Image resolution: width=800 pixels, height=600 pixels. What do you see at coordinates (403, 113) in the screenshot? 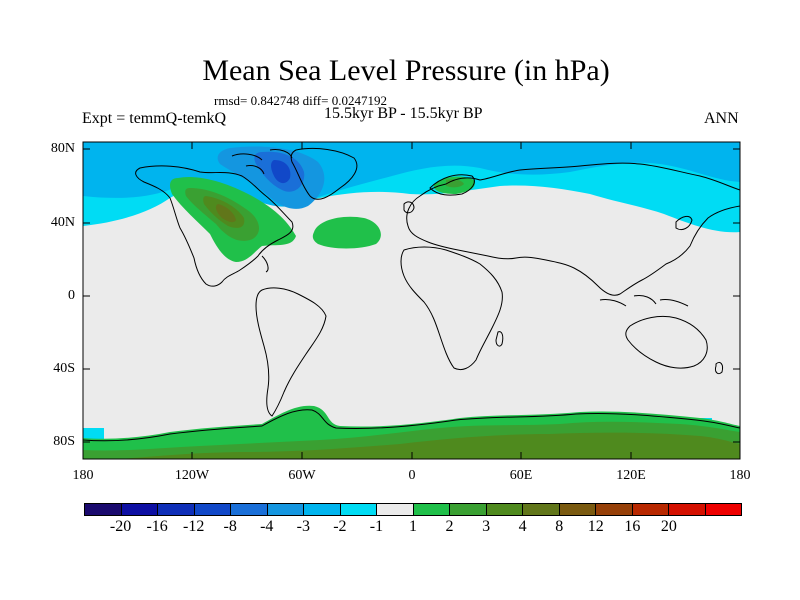
I see `period-label: 15.5kyr BP - 15.5kyr BP` at bounding box center [403, 113].